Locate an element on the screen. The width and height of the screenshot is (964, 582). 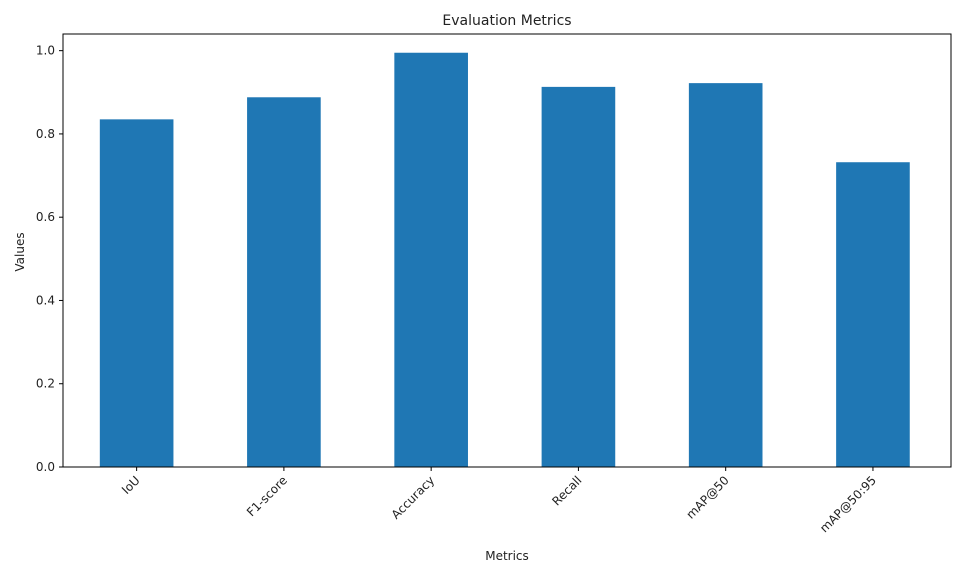
x-tick-label: mAP@50:95 is located at coordinates (848, 504).